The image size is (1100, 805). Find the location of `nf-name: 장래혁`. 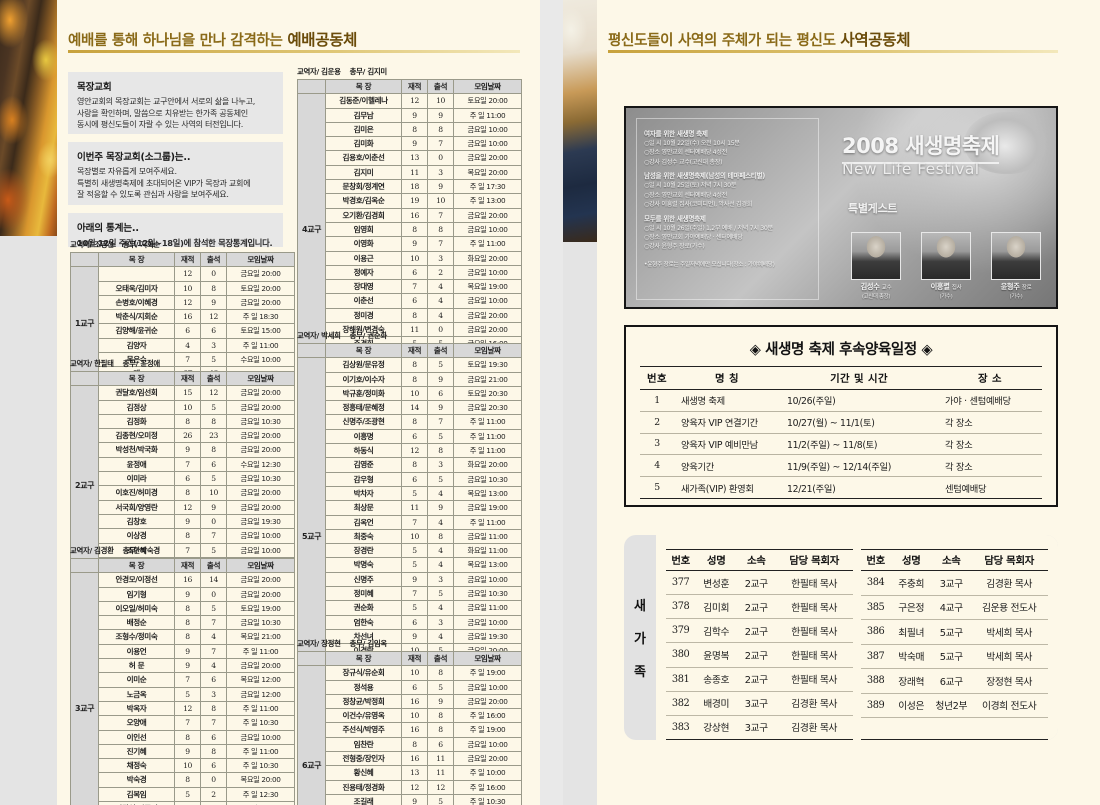

nf-name: 장래혁 is located at coordinates (911, 681).